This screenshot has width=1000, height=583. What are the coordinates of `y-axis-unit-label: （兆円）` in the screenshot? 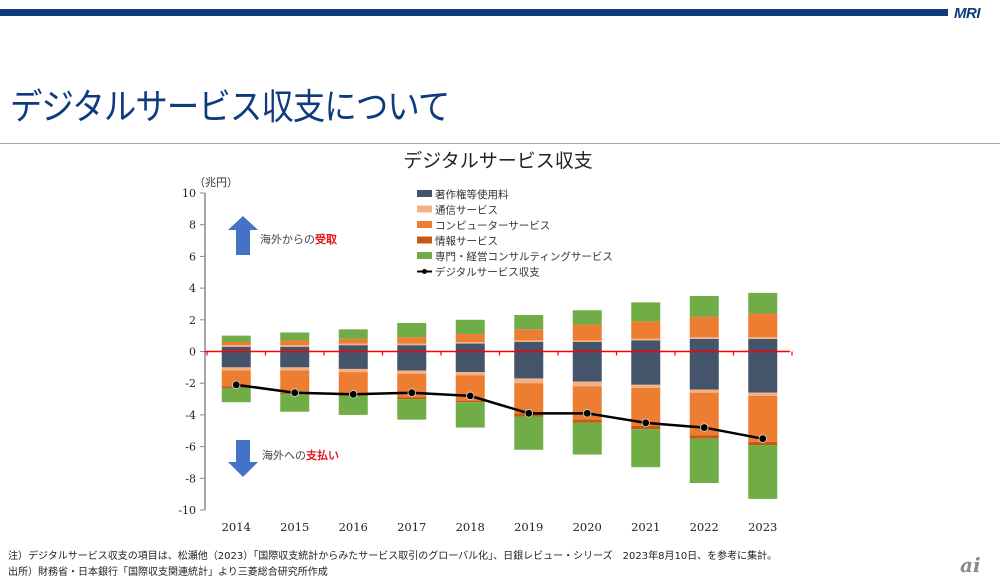 It's located at (216, 182).